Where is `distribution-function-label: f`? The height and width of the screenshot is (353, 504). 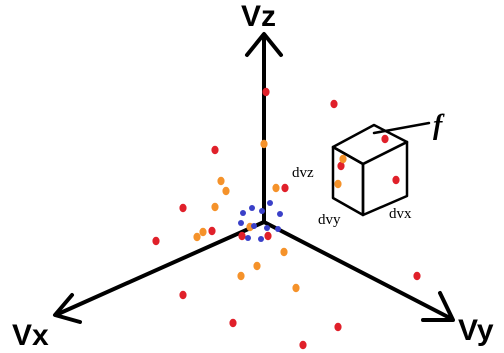 distribution-function-label: f is located at coordinates (439, 125).